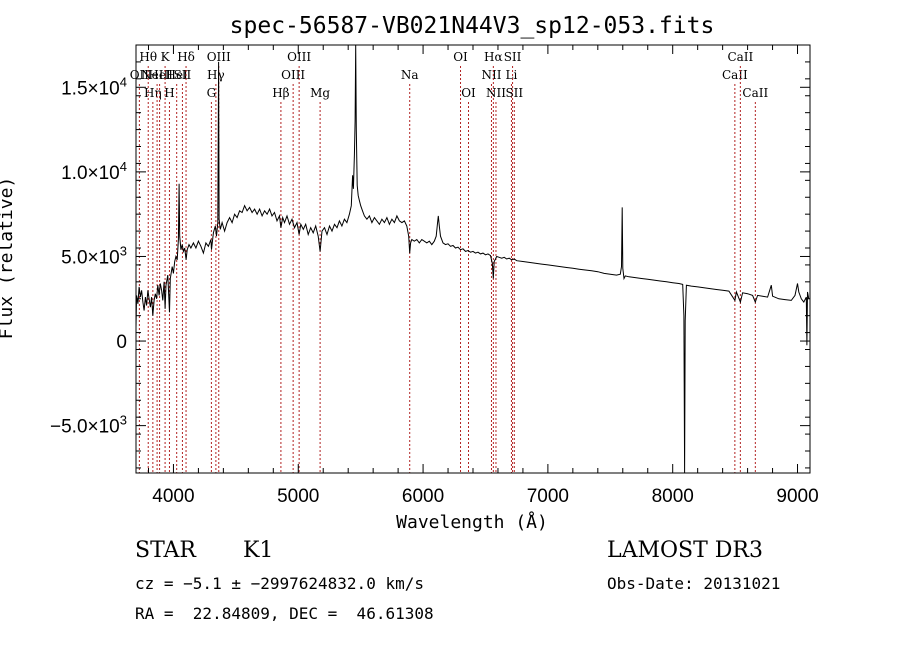 Image resolution: width=900 pixels, height=649 pixels. What do you see at coordinates (472, 522) in the screenshot?
I see `x-axis-label: Wavelength (Å)` at bounding box center [472, 522].